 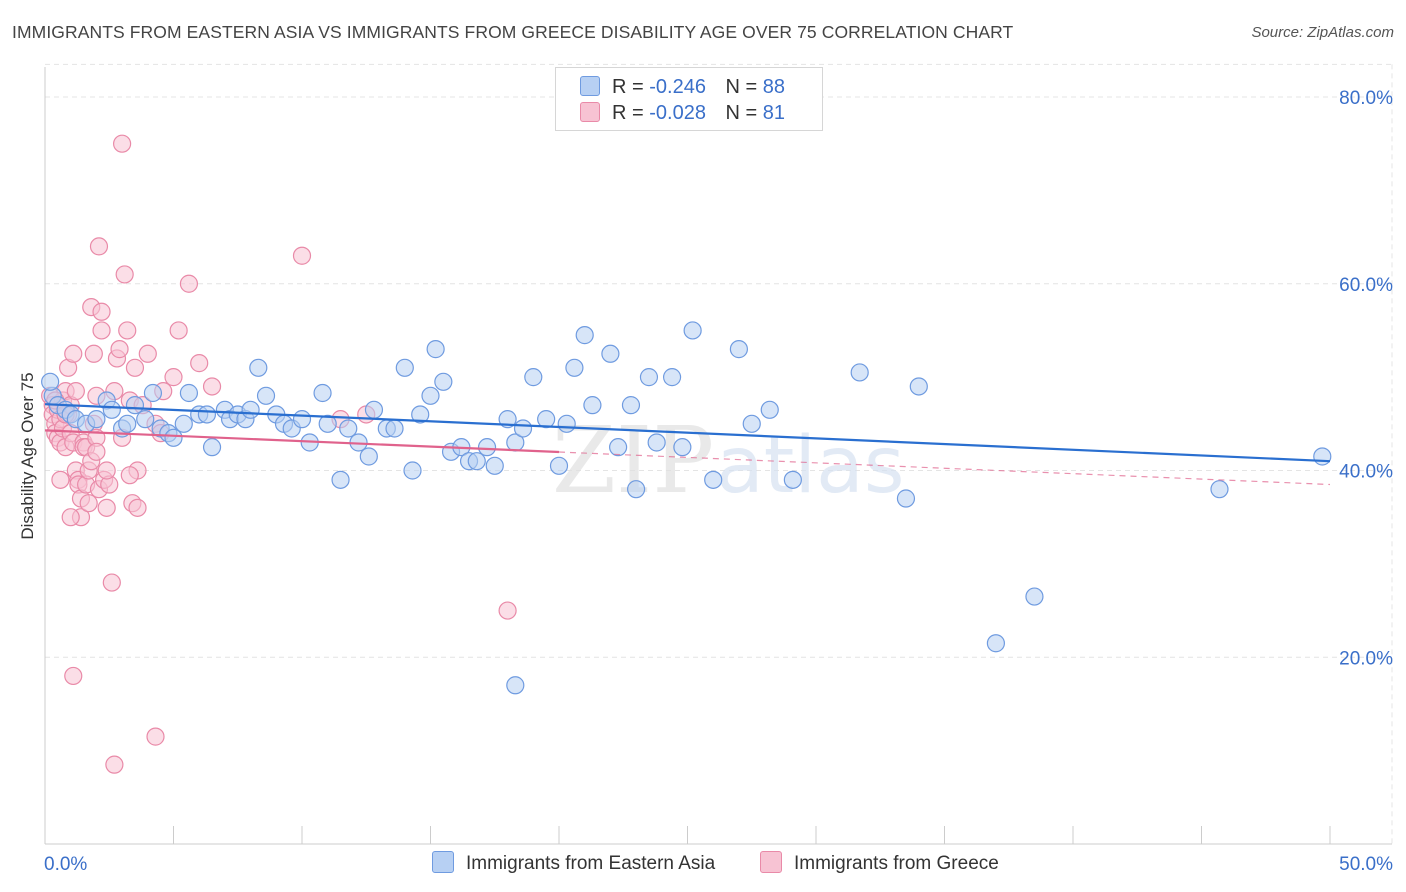 I want to click on y-tick-label: 80.0%, so click(x=1366, y=98).